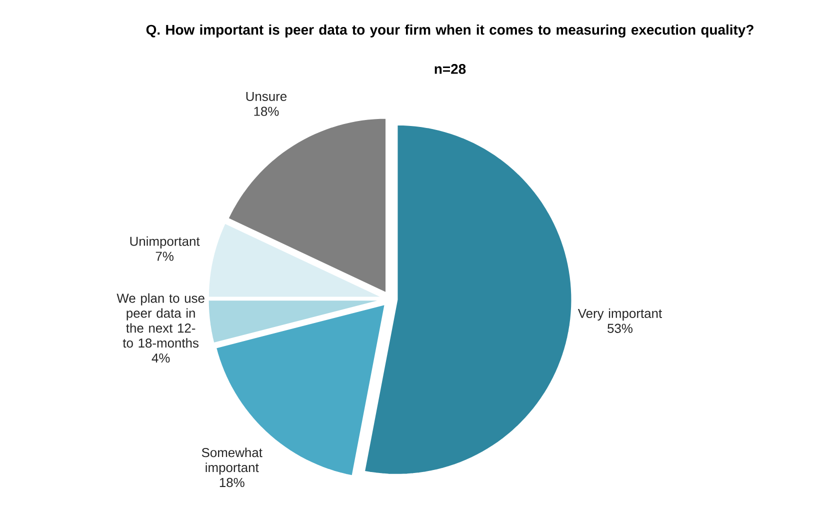 Image resolution: width=823 pixels, height=521 pixels. Describe the element at coordinates (620, 314) in the screenshot. I see `slice-label: Very important` at that location.